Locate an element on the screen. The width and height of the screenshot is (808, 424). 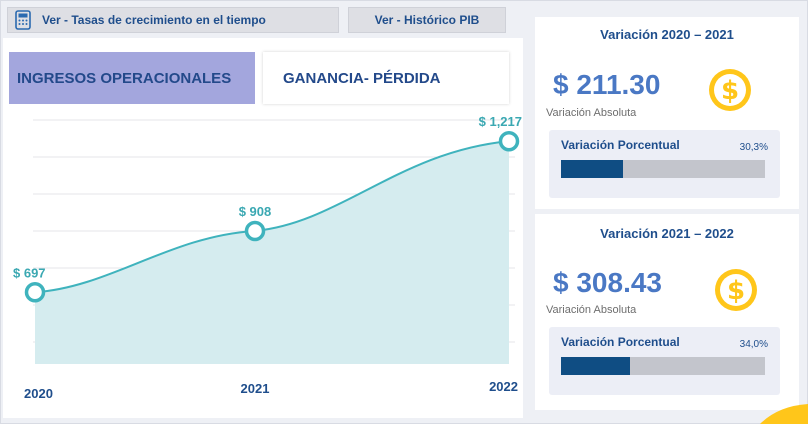
x-tick-2021: 2021 is located at coordinates (255, 388).